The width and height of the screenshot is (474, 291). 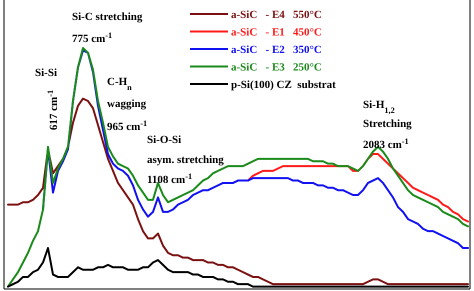 I want to click on annotation: C-H$_{n}$, so click(x=119, y=84).